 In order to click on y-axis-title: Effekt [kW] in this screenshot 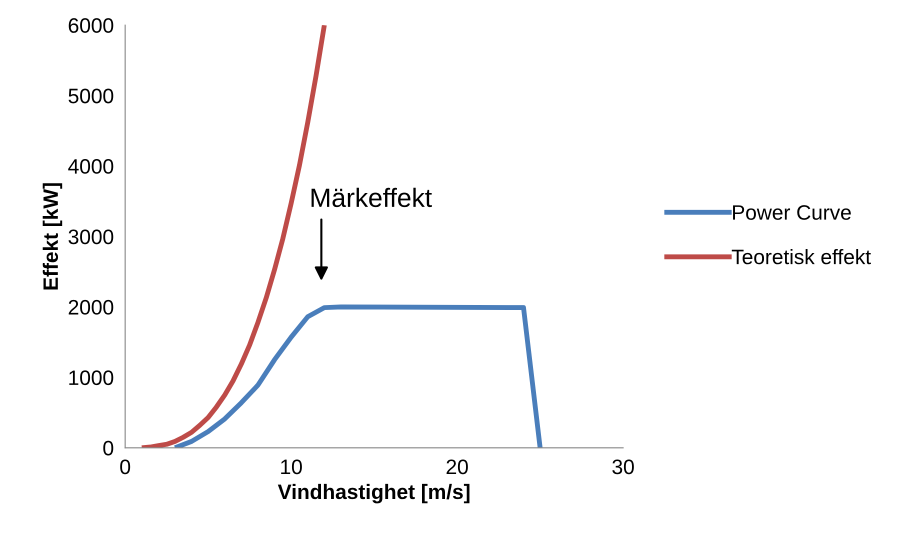, I will do `click(52, 236)`.